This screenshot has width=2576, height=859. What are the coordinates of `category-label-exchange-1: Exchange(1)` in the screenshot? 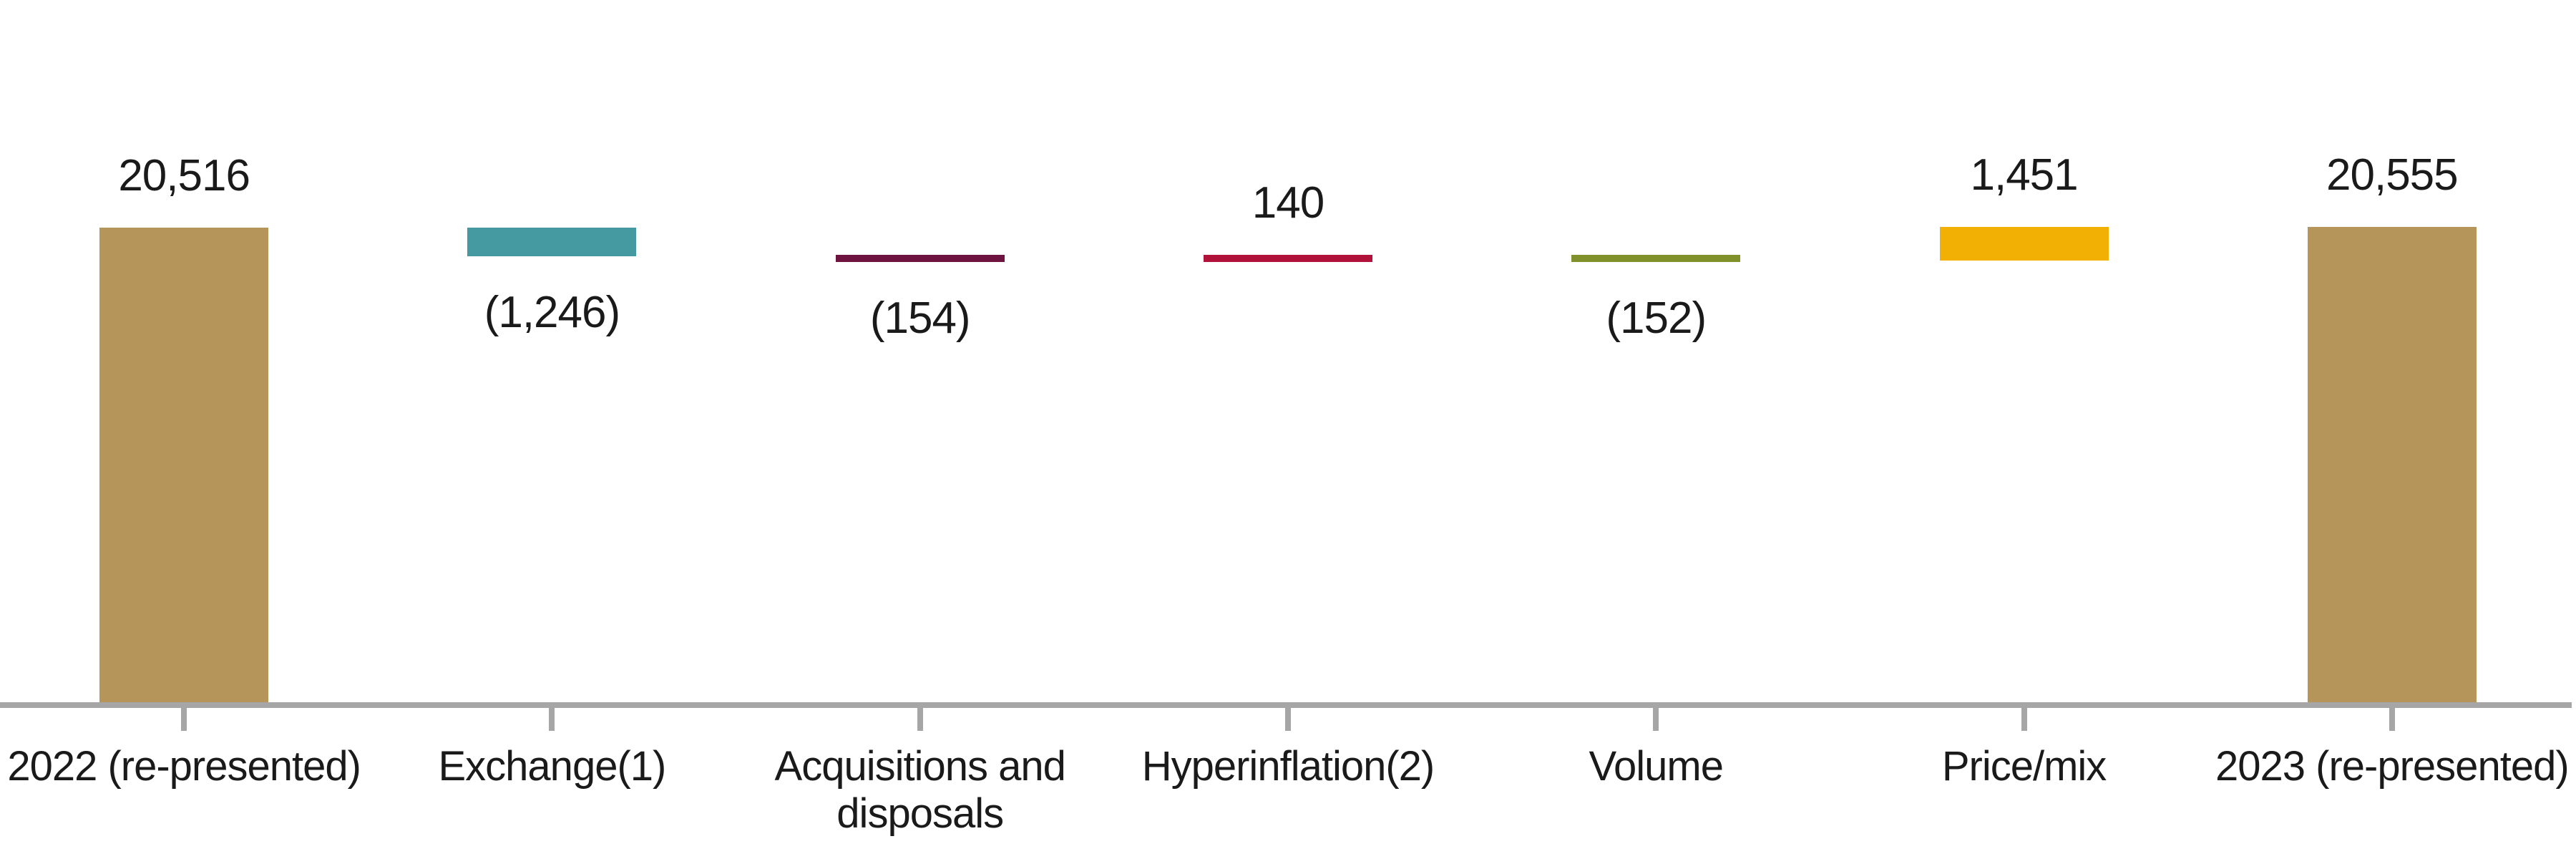 It's located at (552, 766).